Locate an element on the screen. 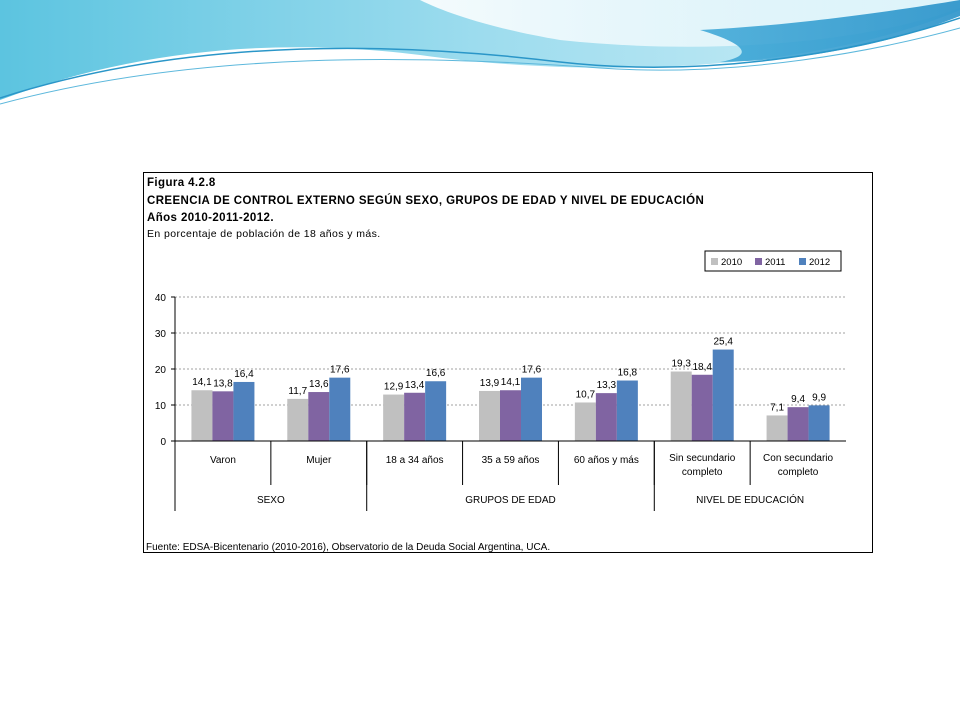 The width and height of the screenshot is (960, 720). category-label: Mujer is located at coordinates (319, 460).